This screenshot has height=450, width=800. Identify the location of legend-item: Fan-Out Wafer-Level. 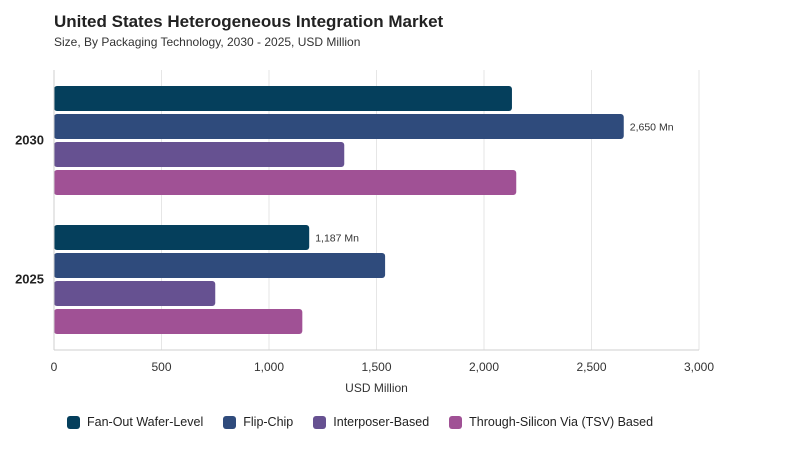
(135, 422).